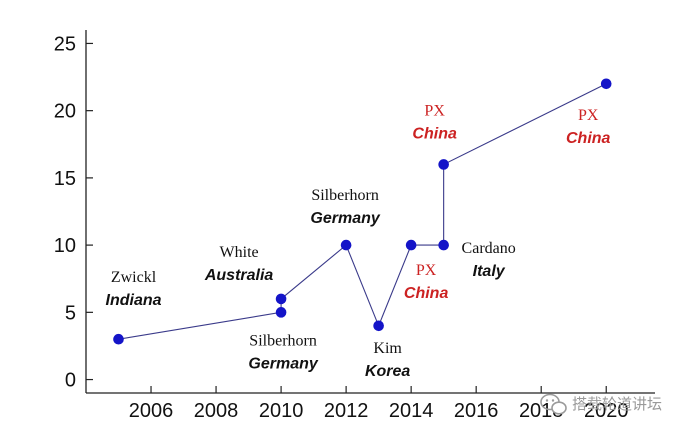 This screenshot has height=435, width=693. I want to click on annotation-name: Kim, so click(387, 348).